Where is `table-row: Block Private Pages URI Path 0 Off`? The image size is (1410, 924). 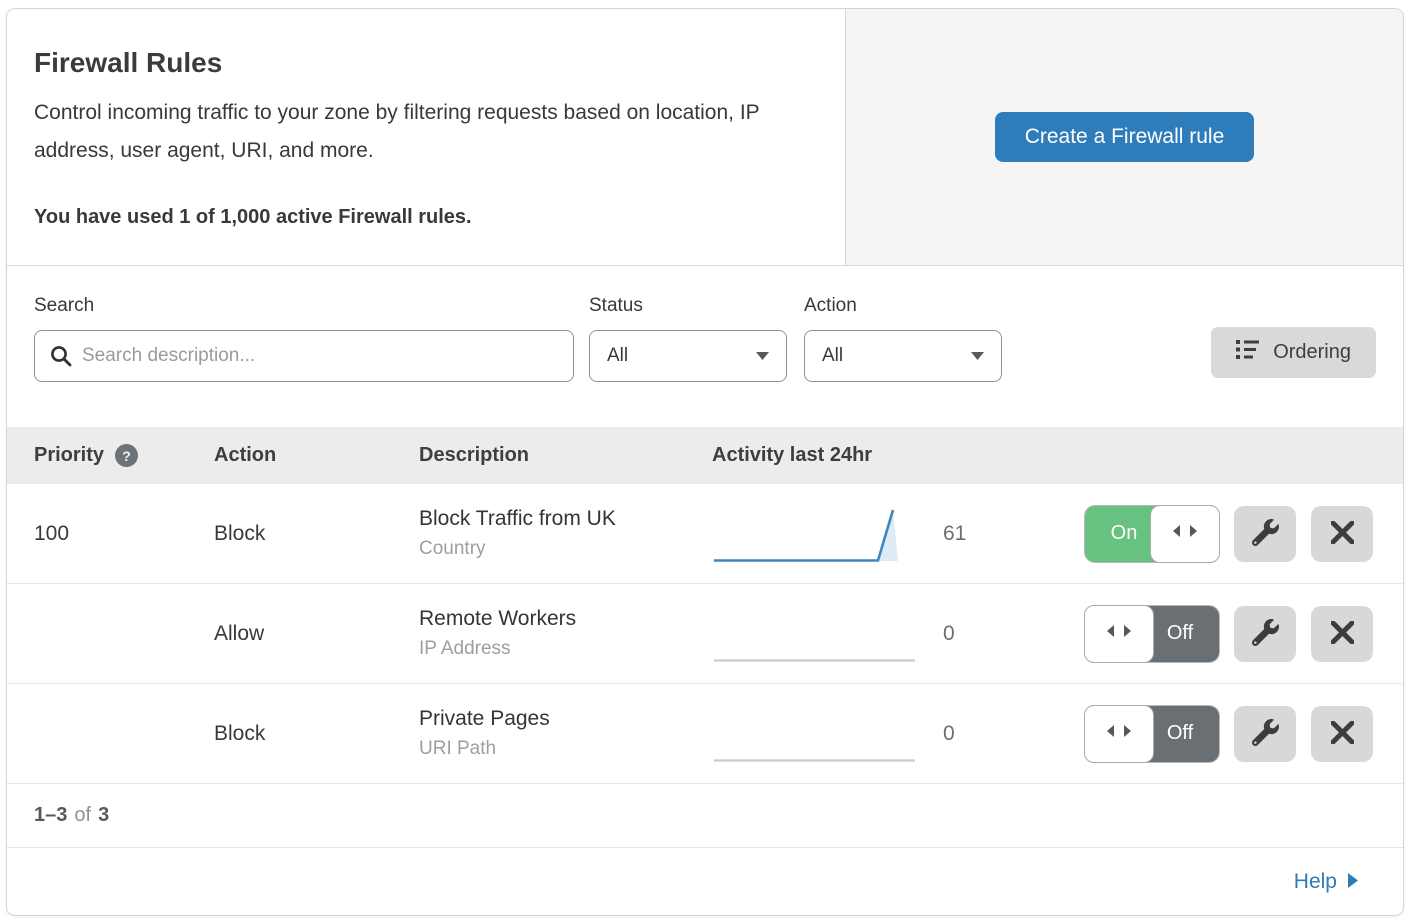 table-row: Block Private Pages URI Path 0 Off is located at coordinates (705, 734).